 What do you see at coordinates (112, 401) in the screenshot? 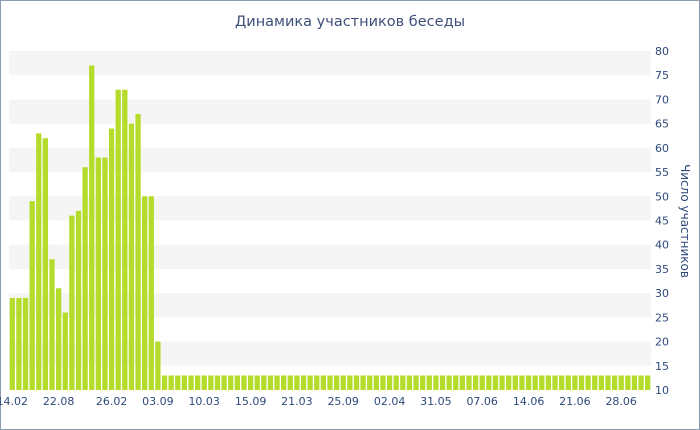
I see `x-tick-label: 26.02` at bounding box center [112, 401].